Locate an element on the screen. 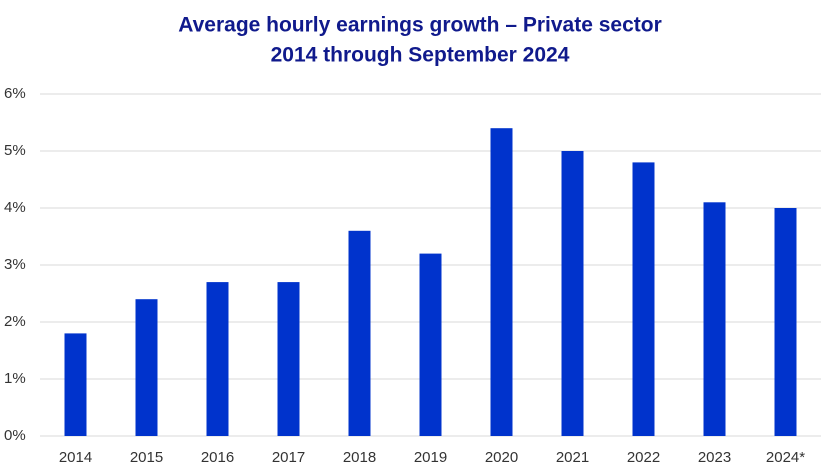  x-tick-label: 2020 is located at coordinates (501, 457).